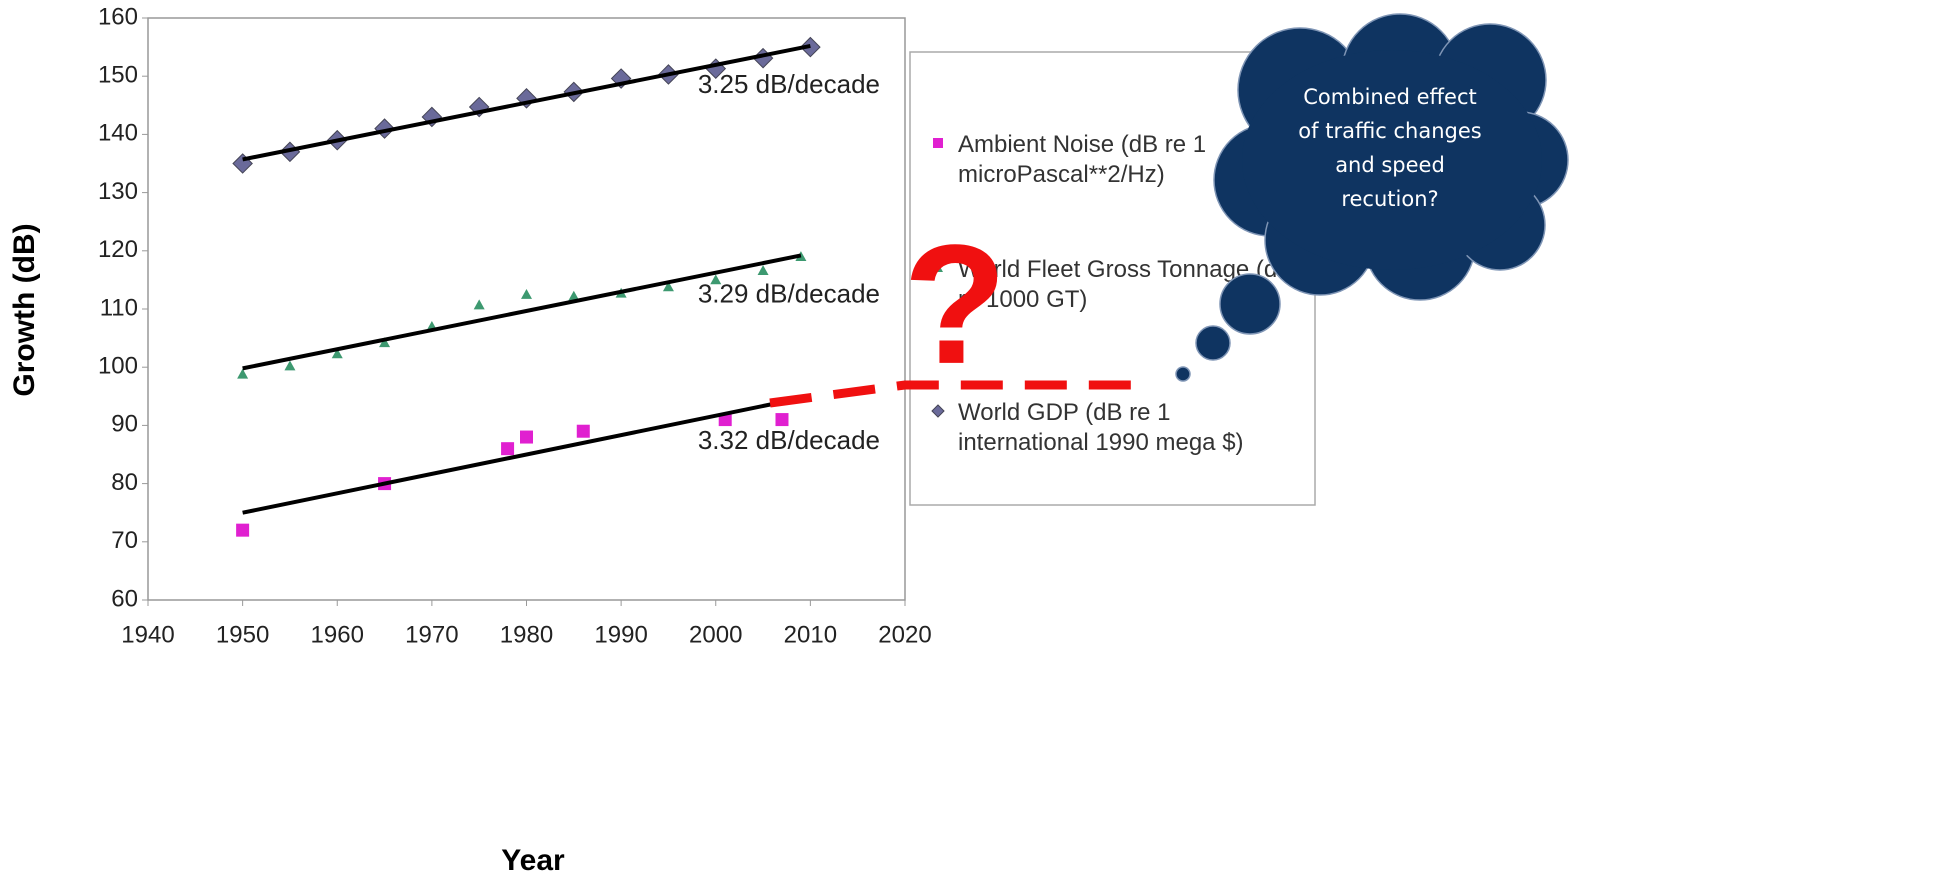  Describe the element at coordinates (118, 249) in the screenshot. I see `y-tick-label: 120` at that location.